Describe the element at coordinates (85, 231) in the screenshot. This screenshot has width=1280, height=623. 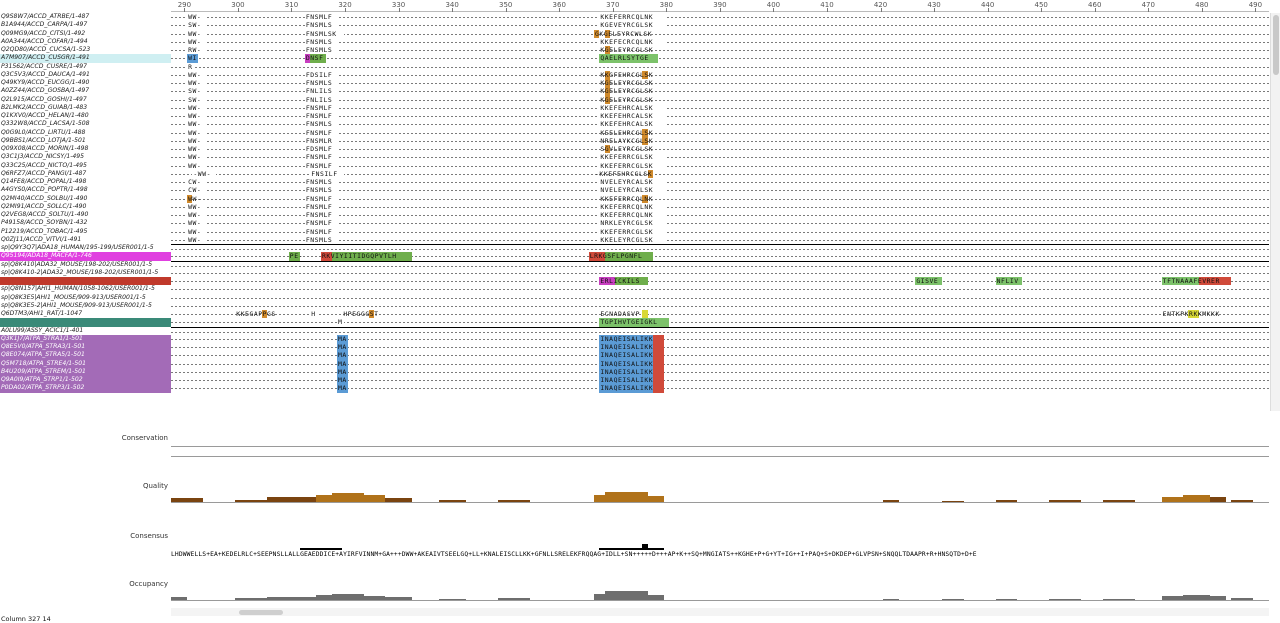
I see `sequence-name: P12219/ACCD_TOBAC/1-495` at that location.